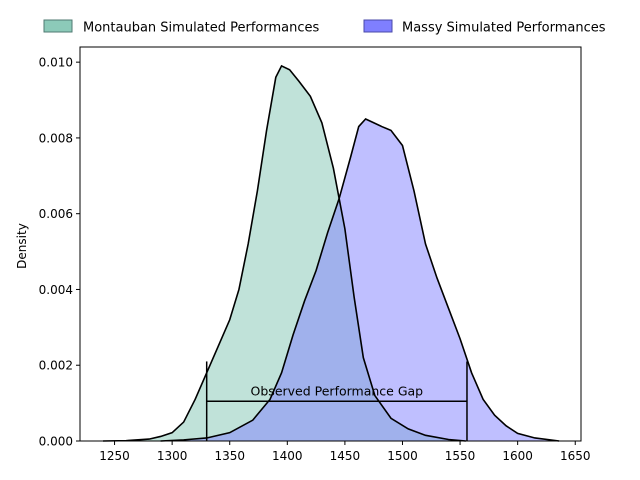 The image size is (640, 480). What do you see at coordinates (337, 391) in the screenshot?
I see `gap-annotation-label: Observed Performance Gap` at bounding box center [337, 391].